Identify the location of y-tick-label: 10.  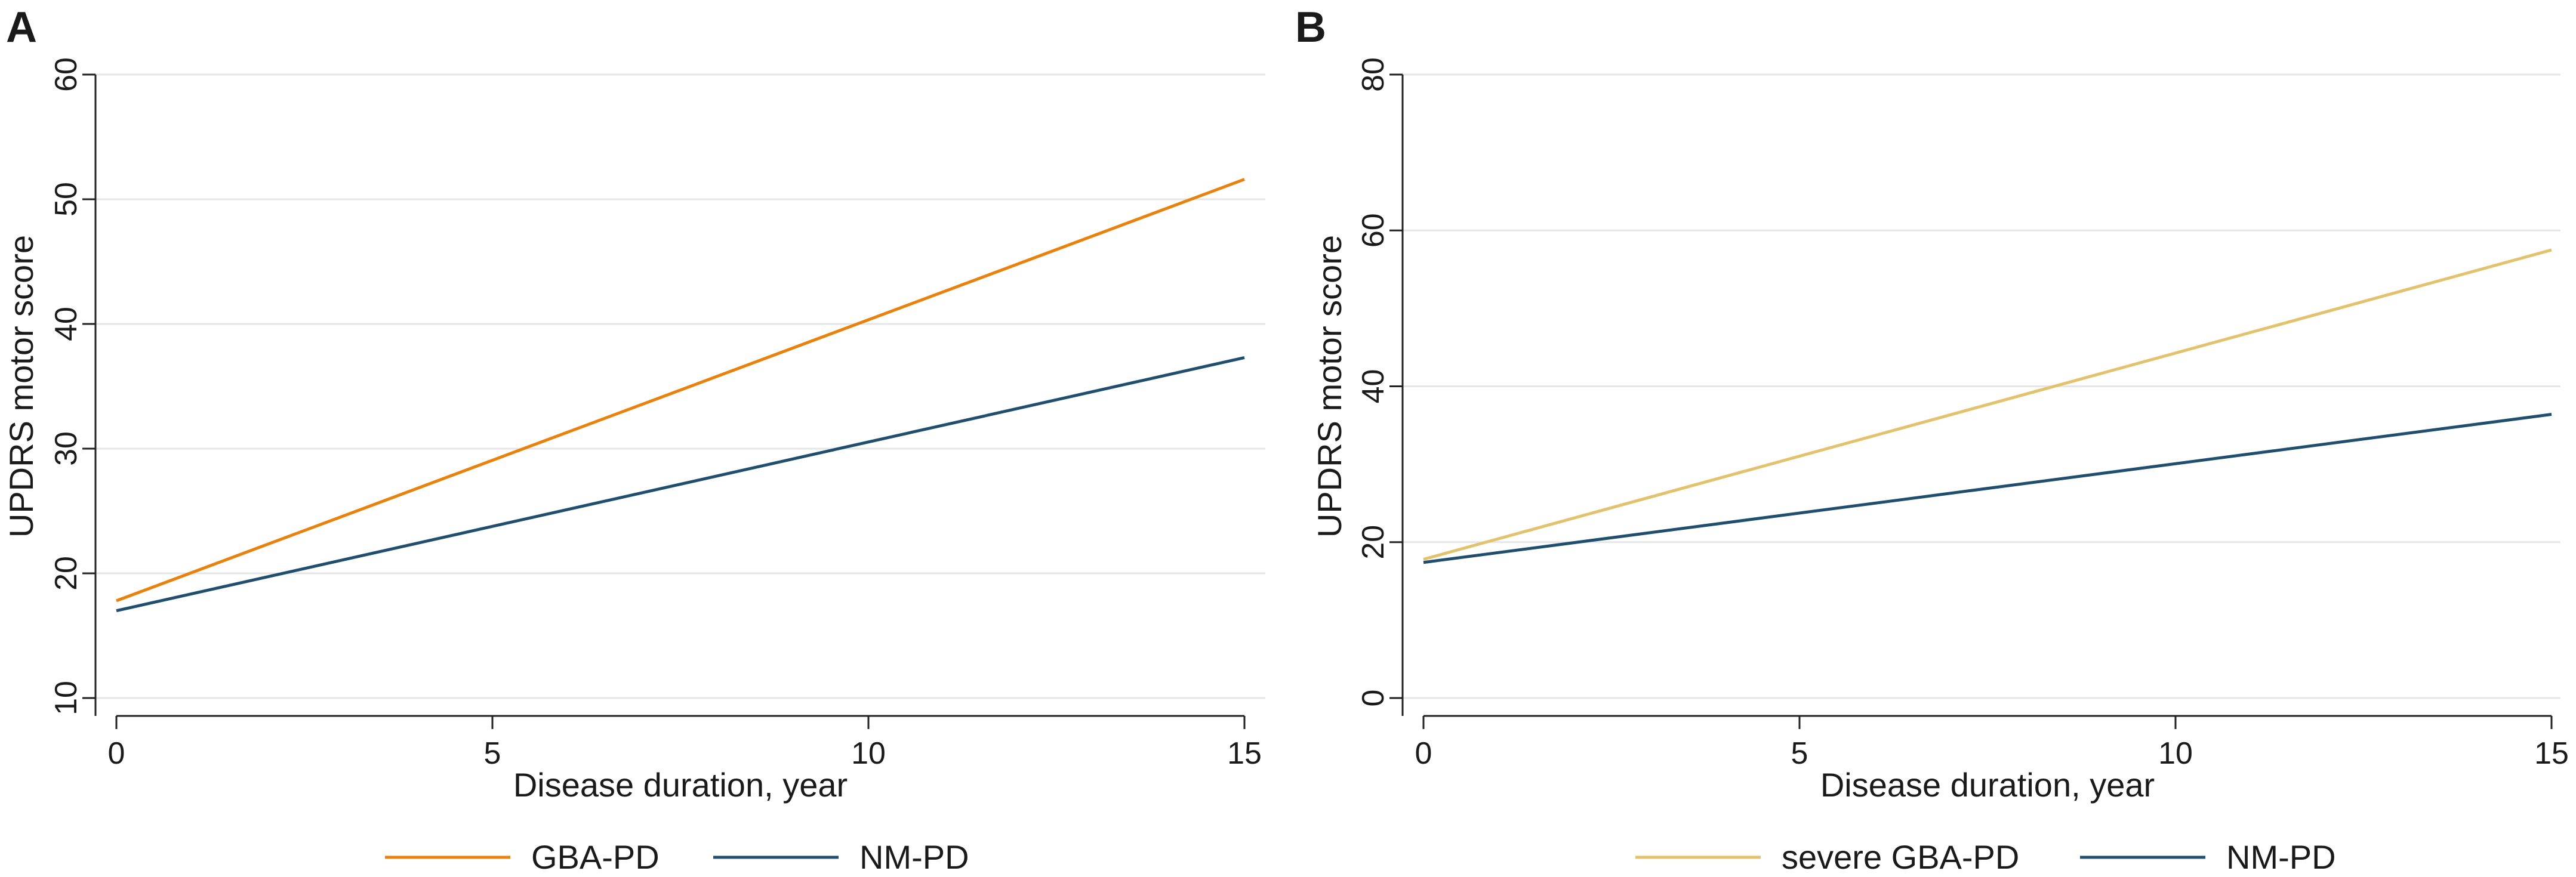
(66, 698).